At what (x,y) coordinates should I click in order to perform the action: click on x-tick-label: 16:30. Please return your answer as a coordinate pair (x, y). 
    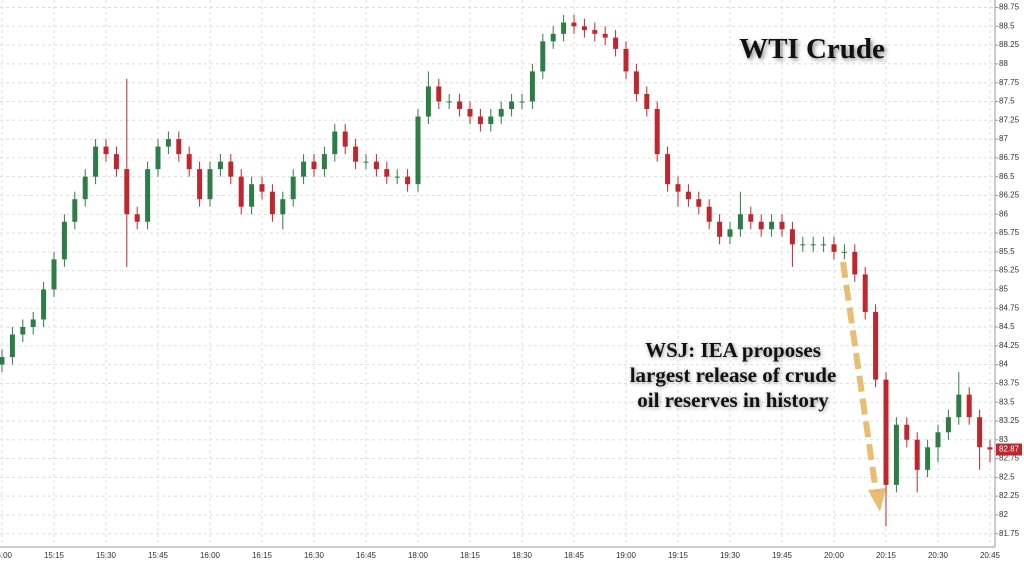
    Looking at the image, I should click on (314, 555).